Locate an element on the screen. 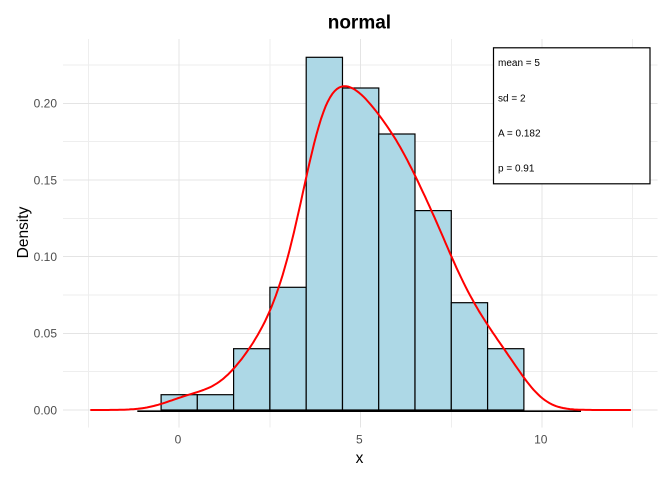 The width and height of the screenshot is (672, 485). svg-text: Density is located at coordinates (23, 232).